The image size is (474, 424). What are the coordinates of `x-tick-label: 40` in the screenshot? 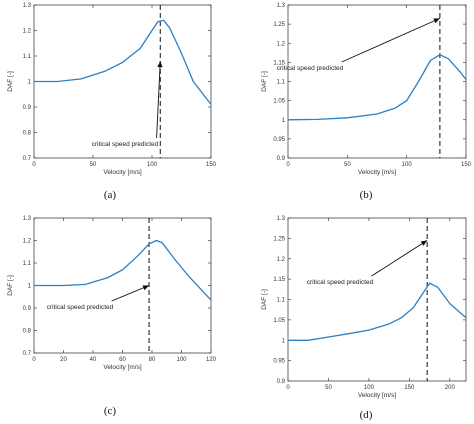 It's located at (93, 360).